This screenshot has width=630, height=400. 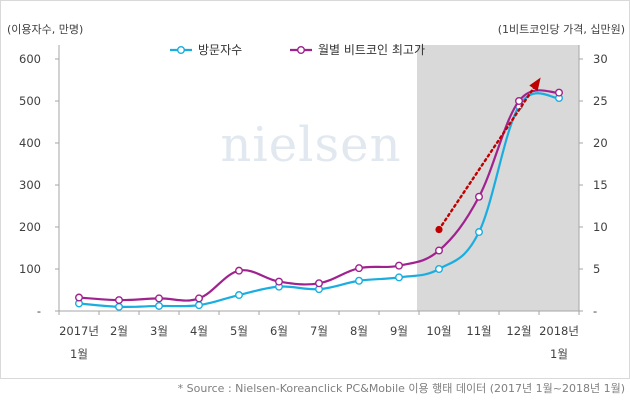 What do you see at coordinates (30, 269) in the screenshot?
I see `left-tick-label: 100` at bounding box center [30, 269].